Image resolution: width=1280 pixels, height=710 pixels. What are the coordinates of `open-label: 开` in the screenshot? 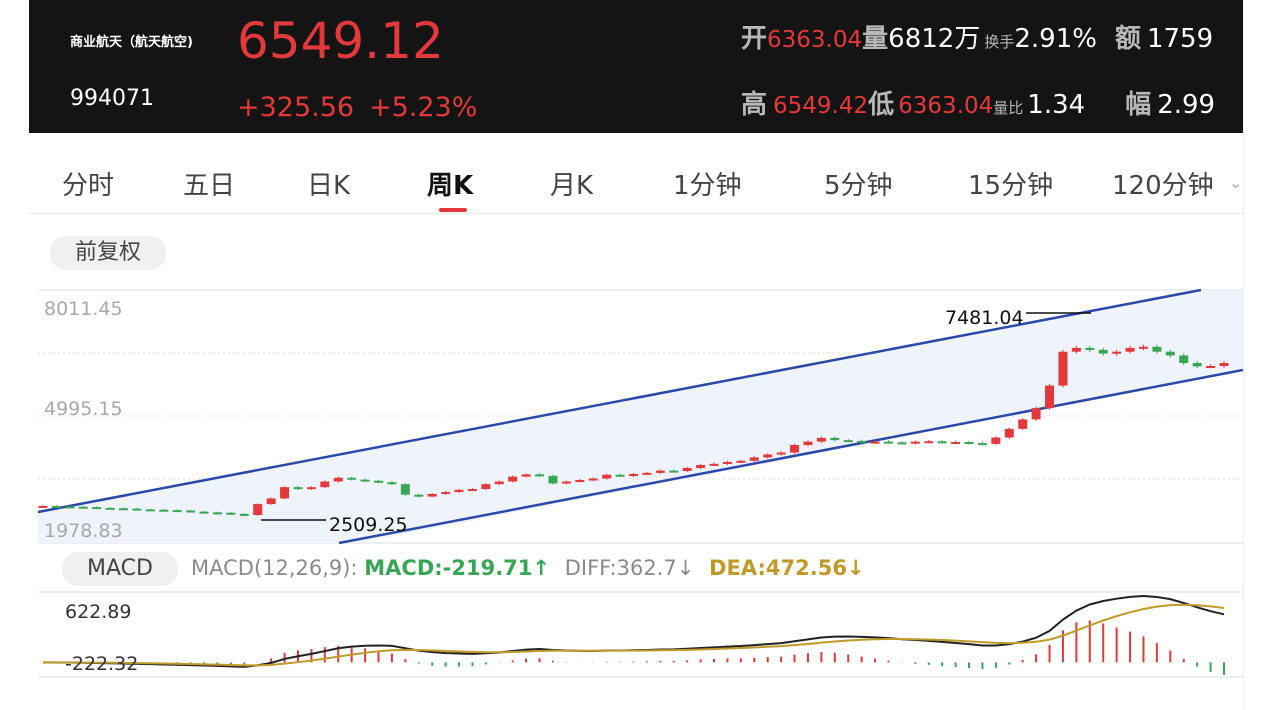 It's located at (754, 39).